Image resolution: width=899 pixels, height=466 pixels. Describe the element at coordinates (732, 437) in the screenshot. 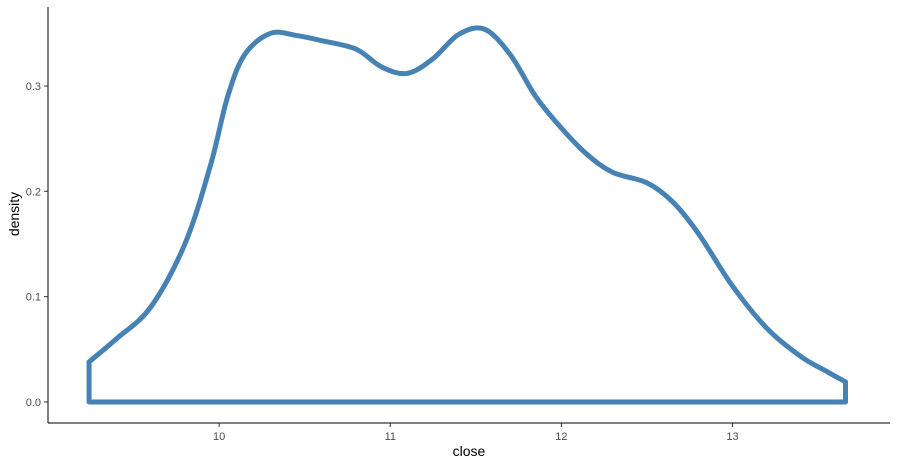

I see `x-tick-label: 13` at that location.